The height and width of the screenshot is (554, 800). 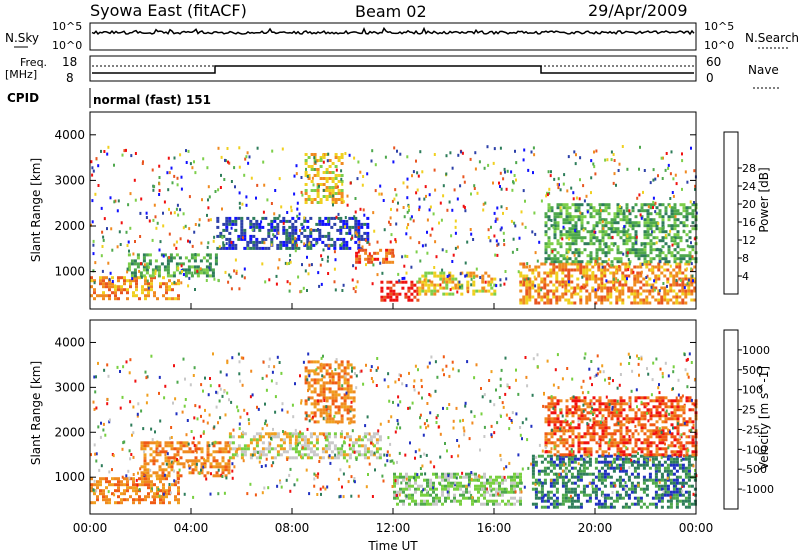 What do you see at coordinates (69, 272) in the screenshot?
I see `y-tick-label: 1000` at bounding box center [69, 272].